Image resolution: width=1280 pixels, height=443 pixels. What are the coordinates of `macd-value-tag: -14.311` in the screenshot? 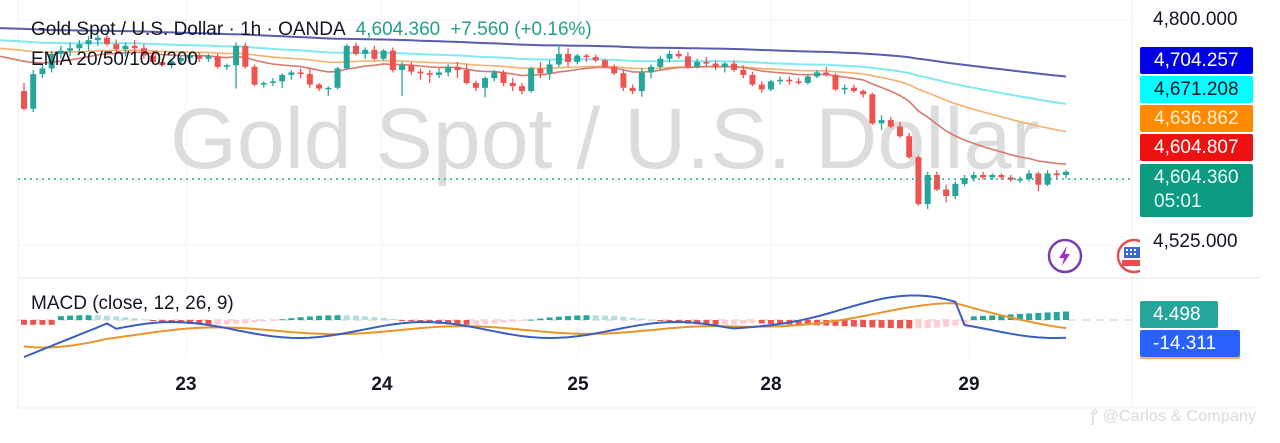 It's located at (1190, 343).